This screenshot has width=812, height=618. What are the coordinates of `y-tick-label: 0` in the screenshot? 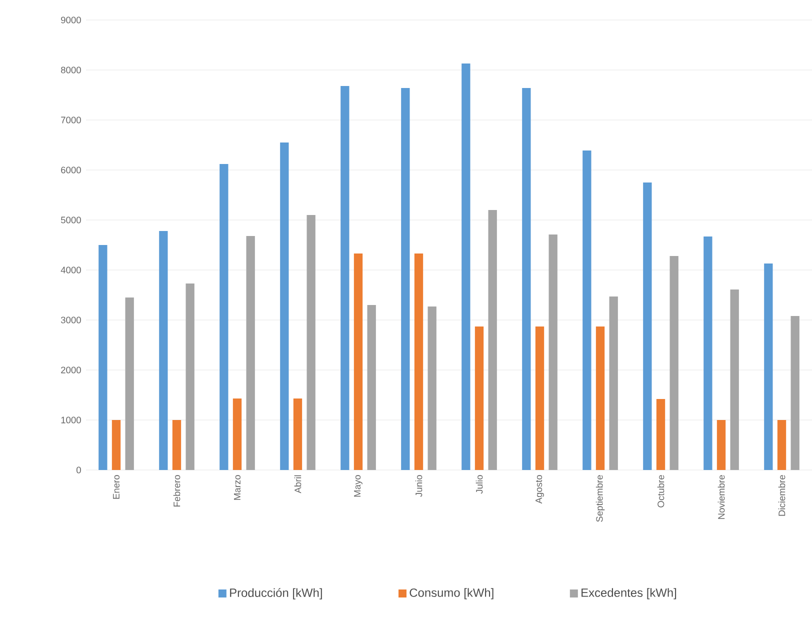 It's located at (78, 470).